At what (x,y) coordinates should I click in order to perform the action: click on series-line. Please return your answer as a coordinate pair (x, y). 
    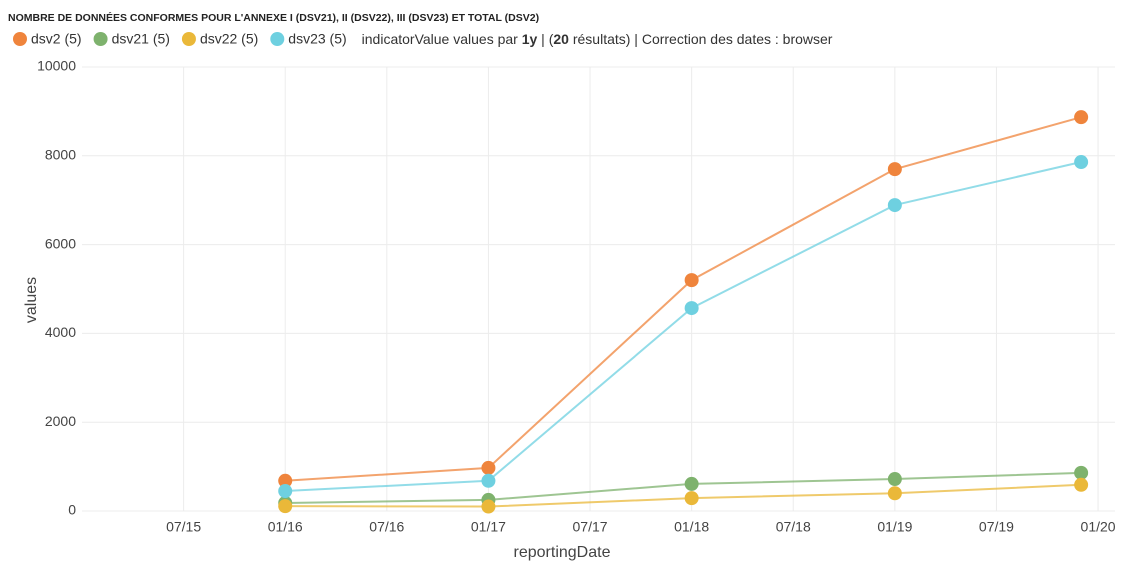
    Looking at the image, I should click on (683, 495).